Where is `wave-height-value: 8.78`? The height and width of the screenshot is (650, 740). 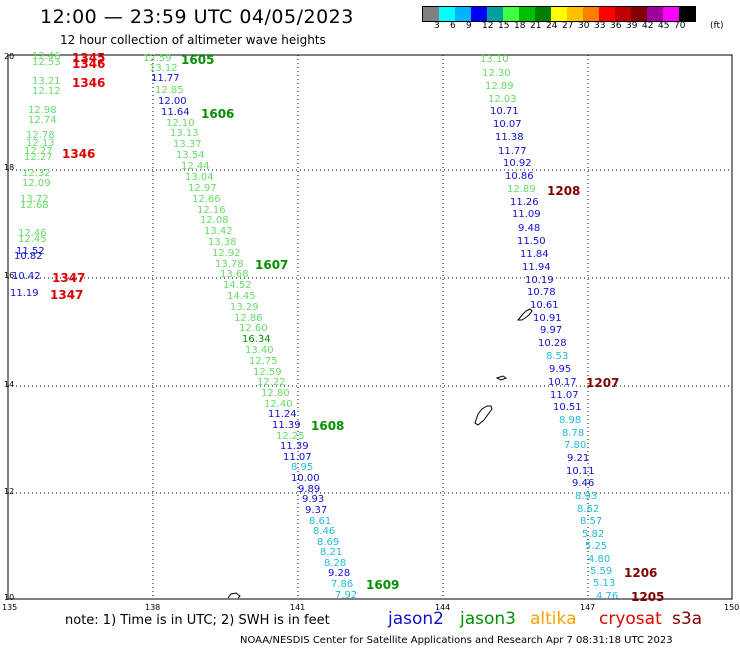 wave-height-value: 8.78 is located at coordinates (573, 433).